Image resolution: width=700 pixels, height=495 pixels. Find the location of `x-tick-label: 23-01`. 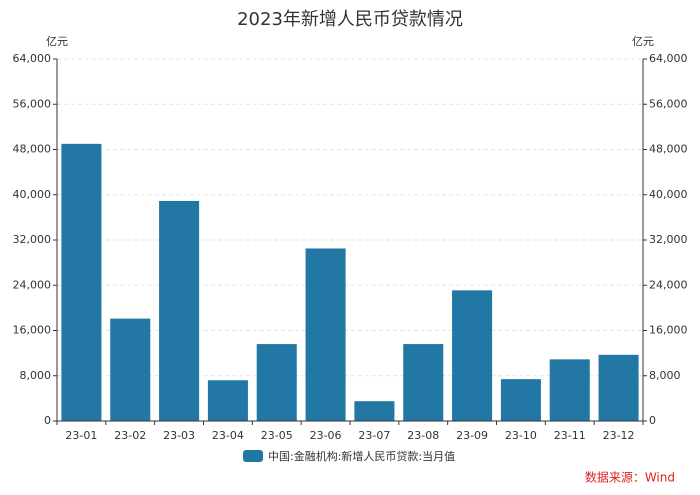

x-tick-label: 23-01 is located at coordinates (81, 435).